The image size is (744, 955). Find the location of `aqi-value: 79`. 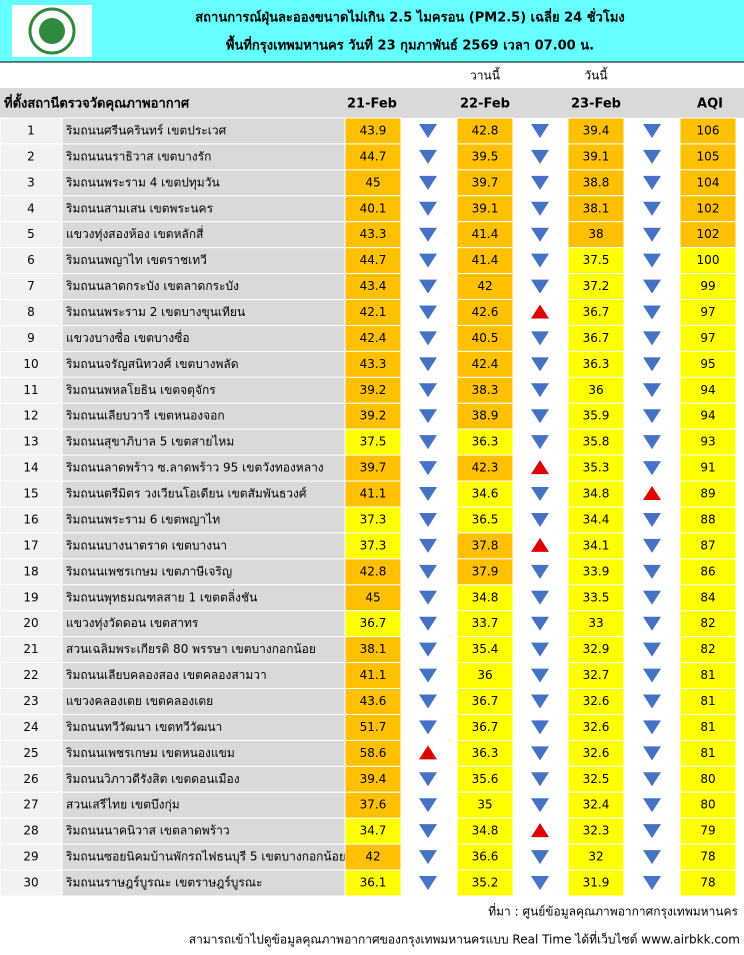

aqi-value: 79 is located at coordinates (707, 831).